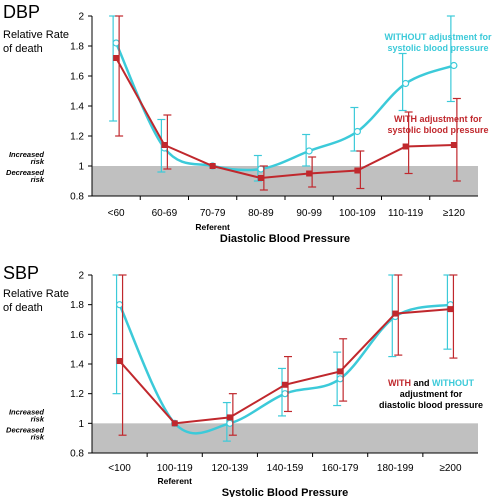 This screenshot has height=497, width=494. I want to click on with-annotation: WITH adjustment for, so click(438, 119).